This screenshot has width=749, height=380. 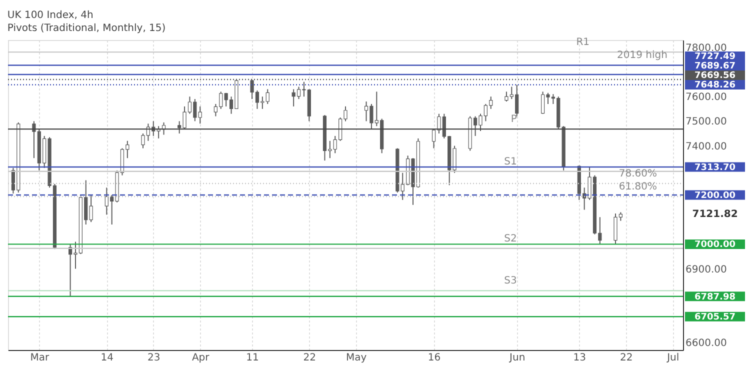 I want to click on ref-line-label: 6787.98, so click(x=715, y=297).